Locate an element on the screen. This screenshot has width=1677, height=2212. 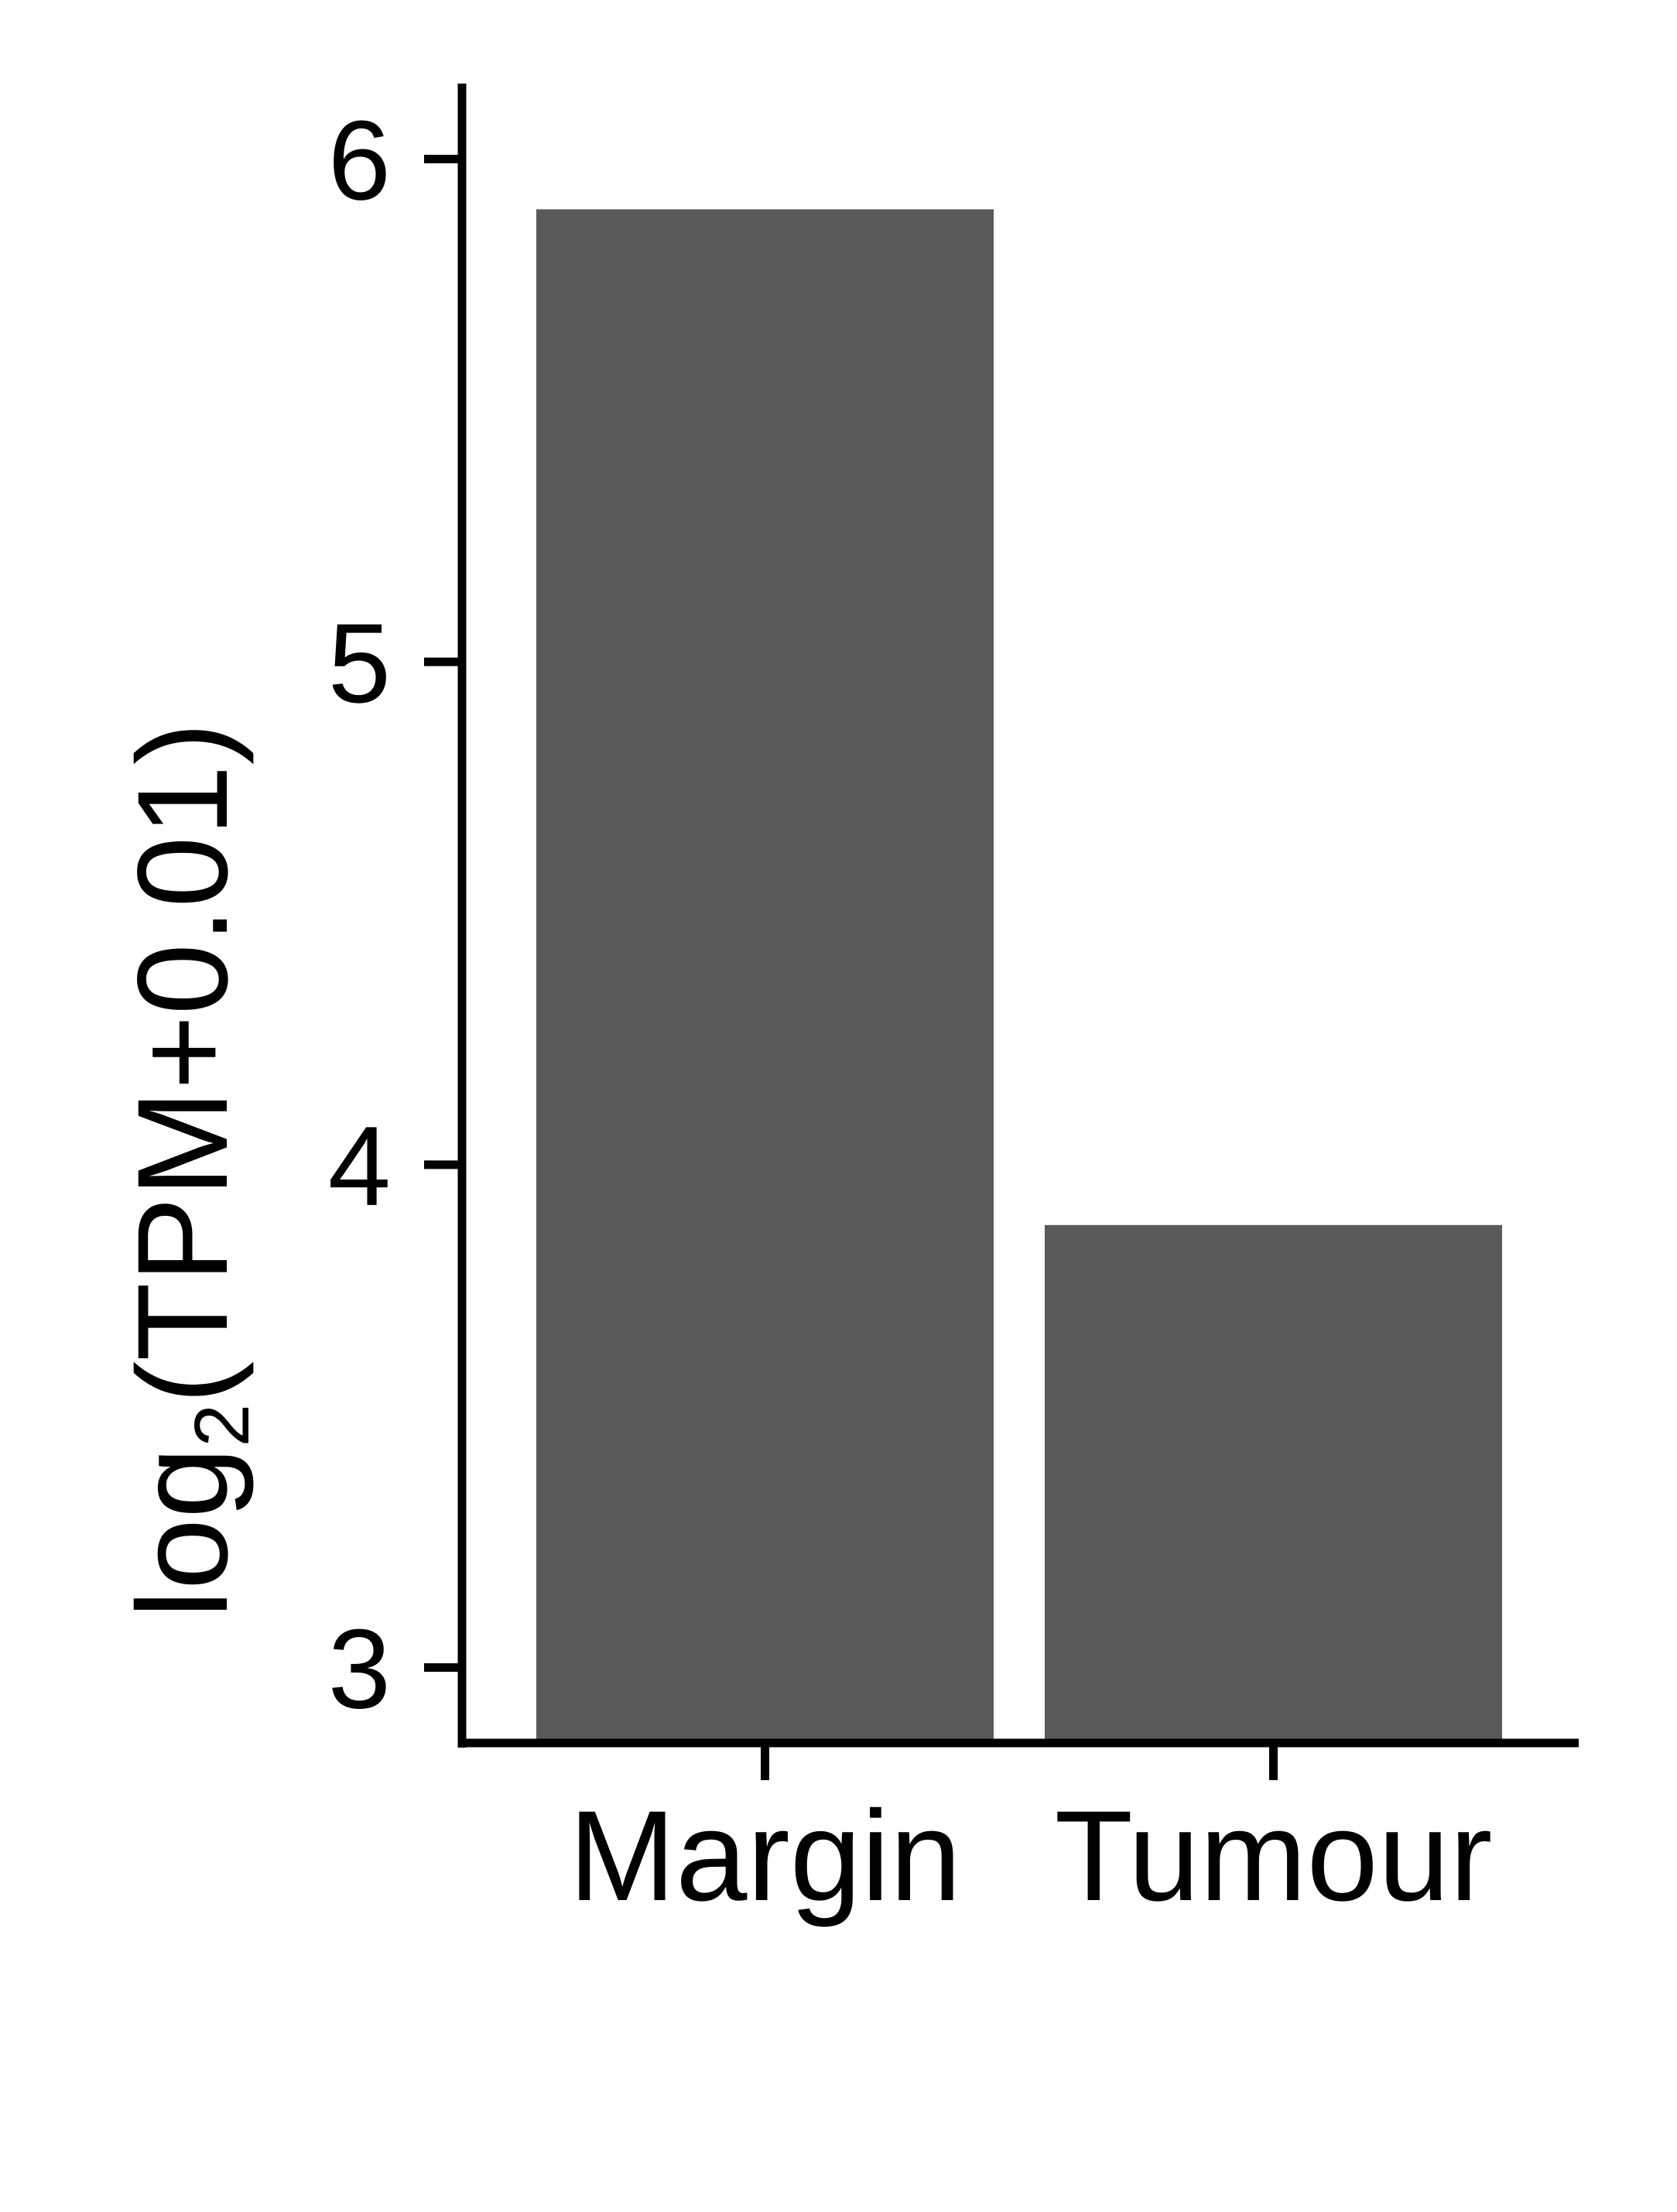
x-tick-label-tumour: Tumour is located at coordinates (1274, 1856).